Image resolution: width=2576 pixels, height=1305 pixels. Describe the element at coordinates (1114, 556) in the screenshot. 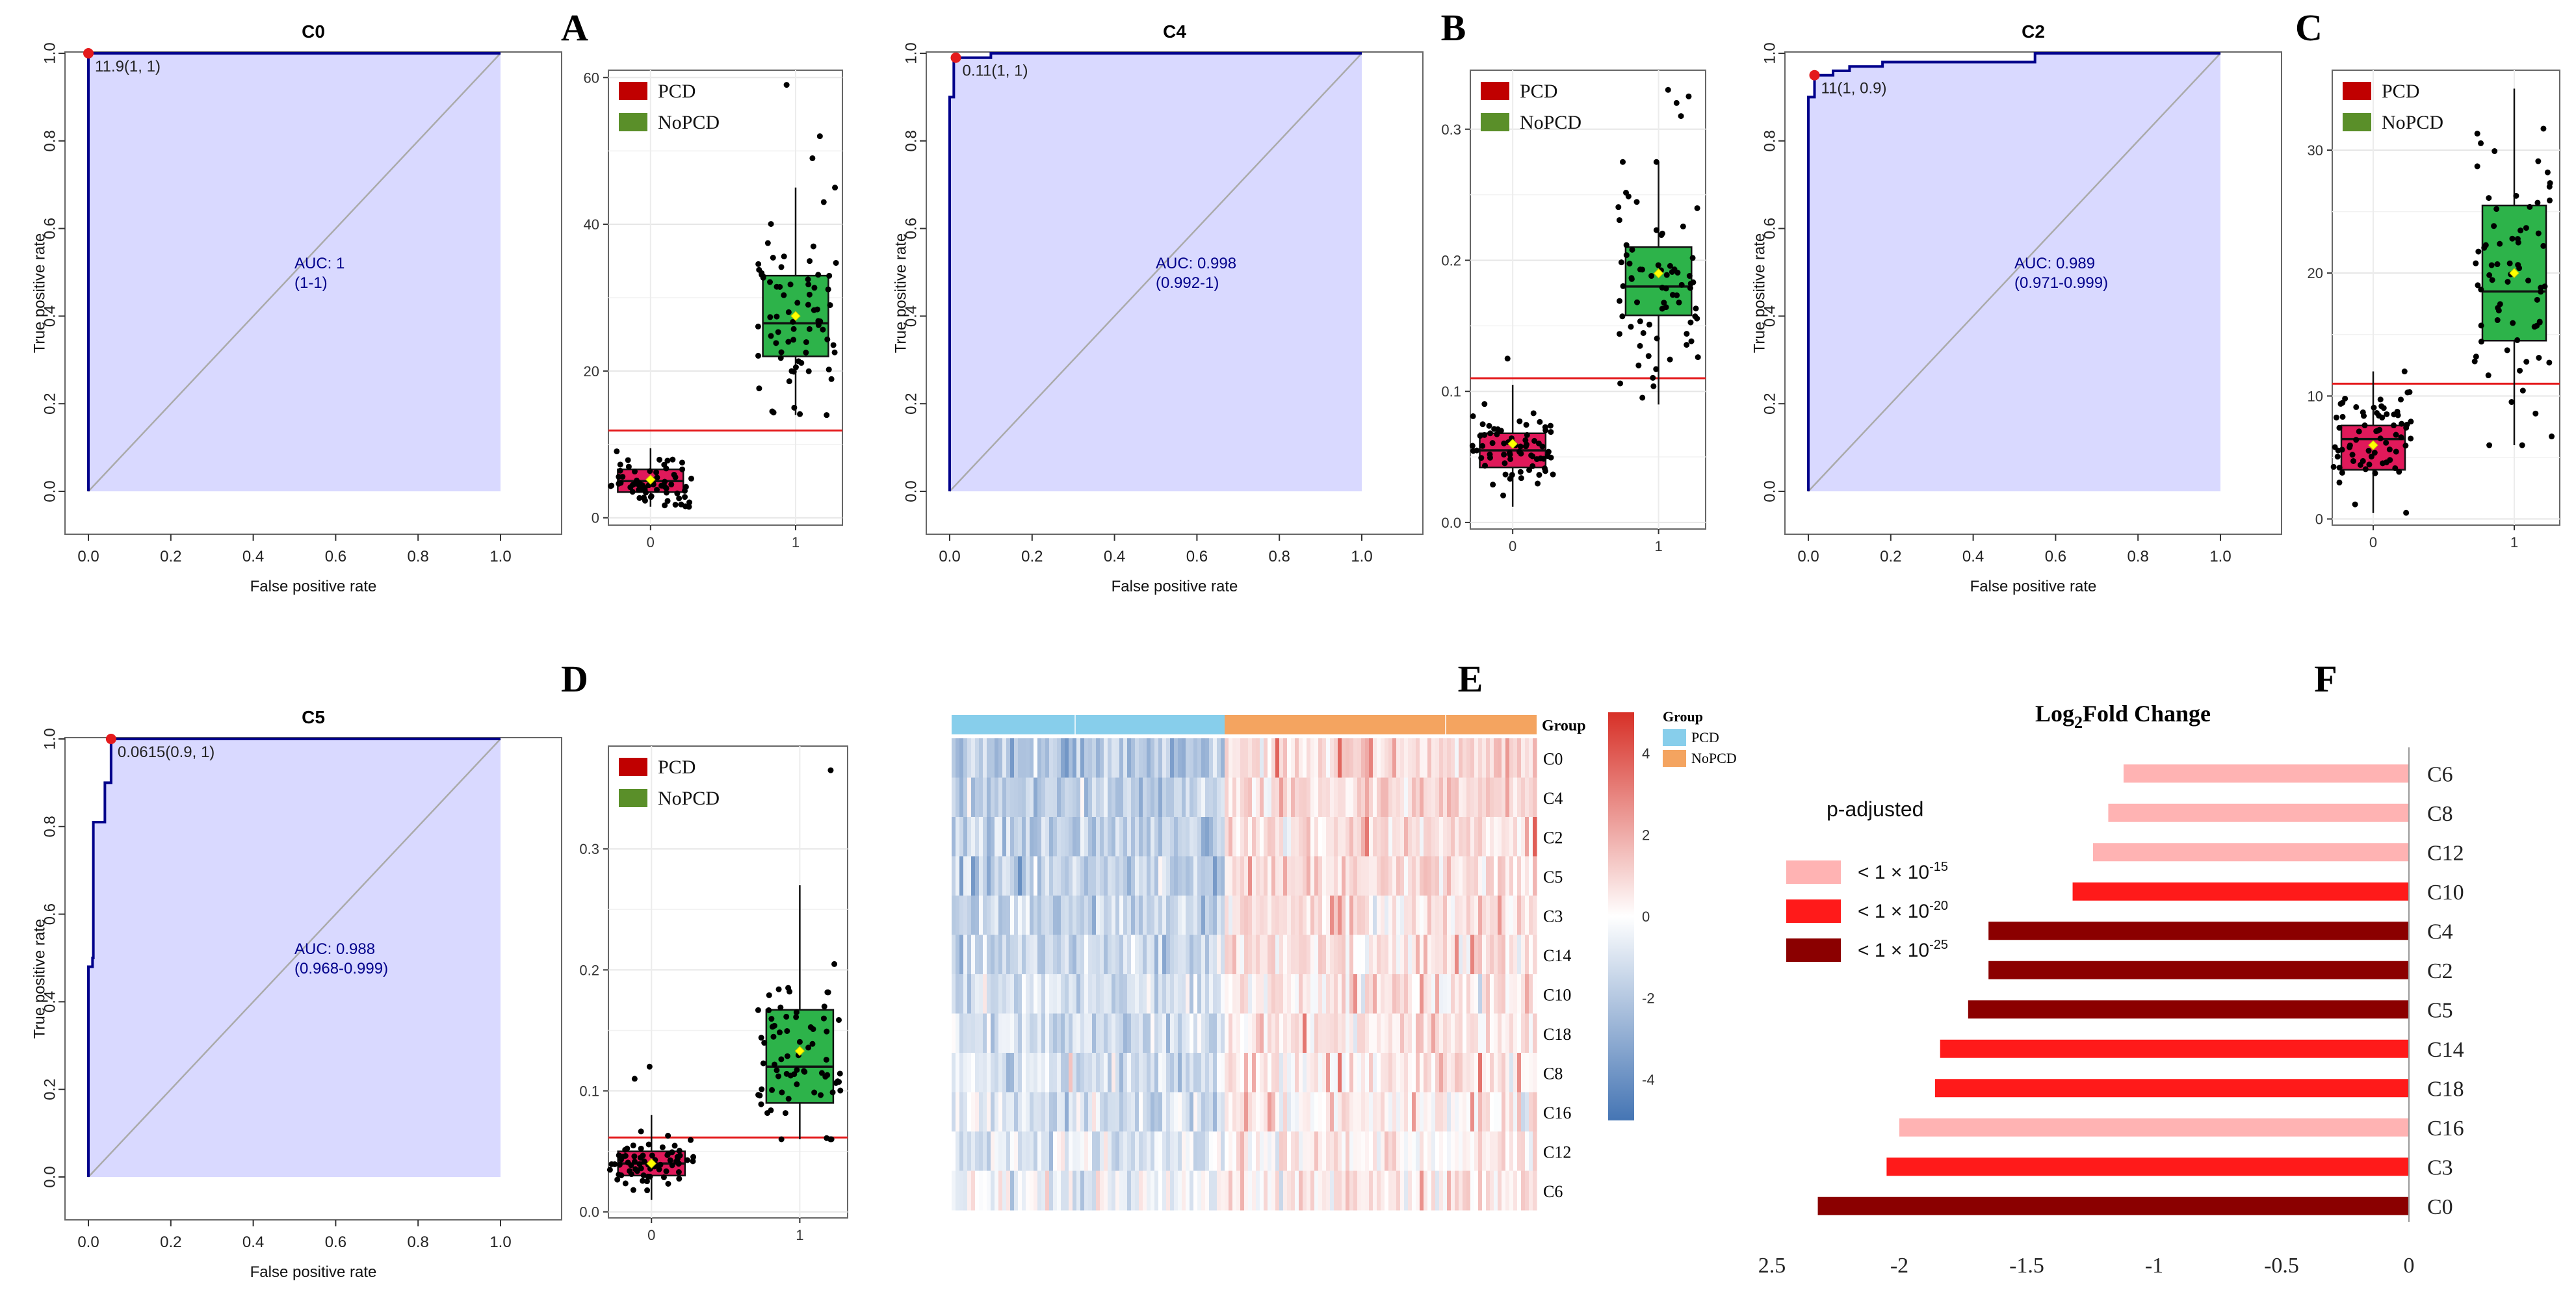

I see `x-tick-label: 0.4` at that location.